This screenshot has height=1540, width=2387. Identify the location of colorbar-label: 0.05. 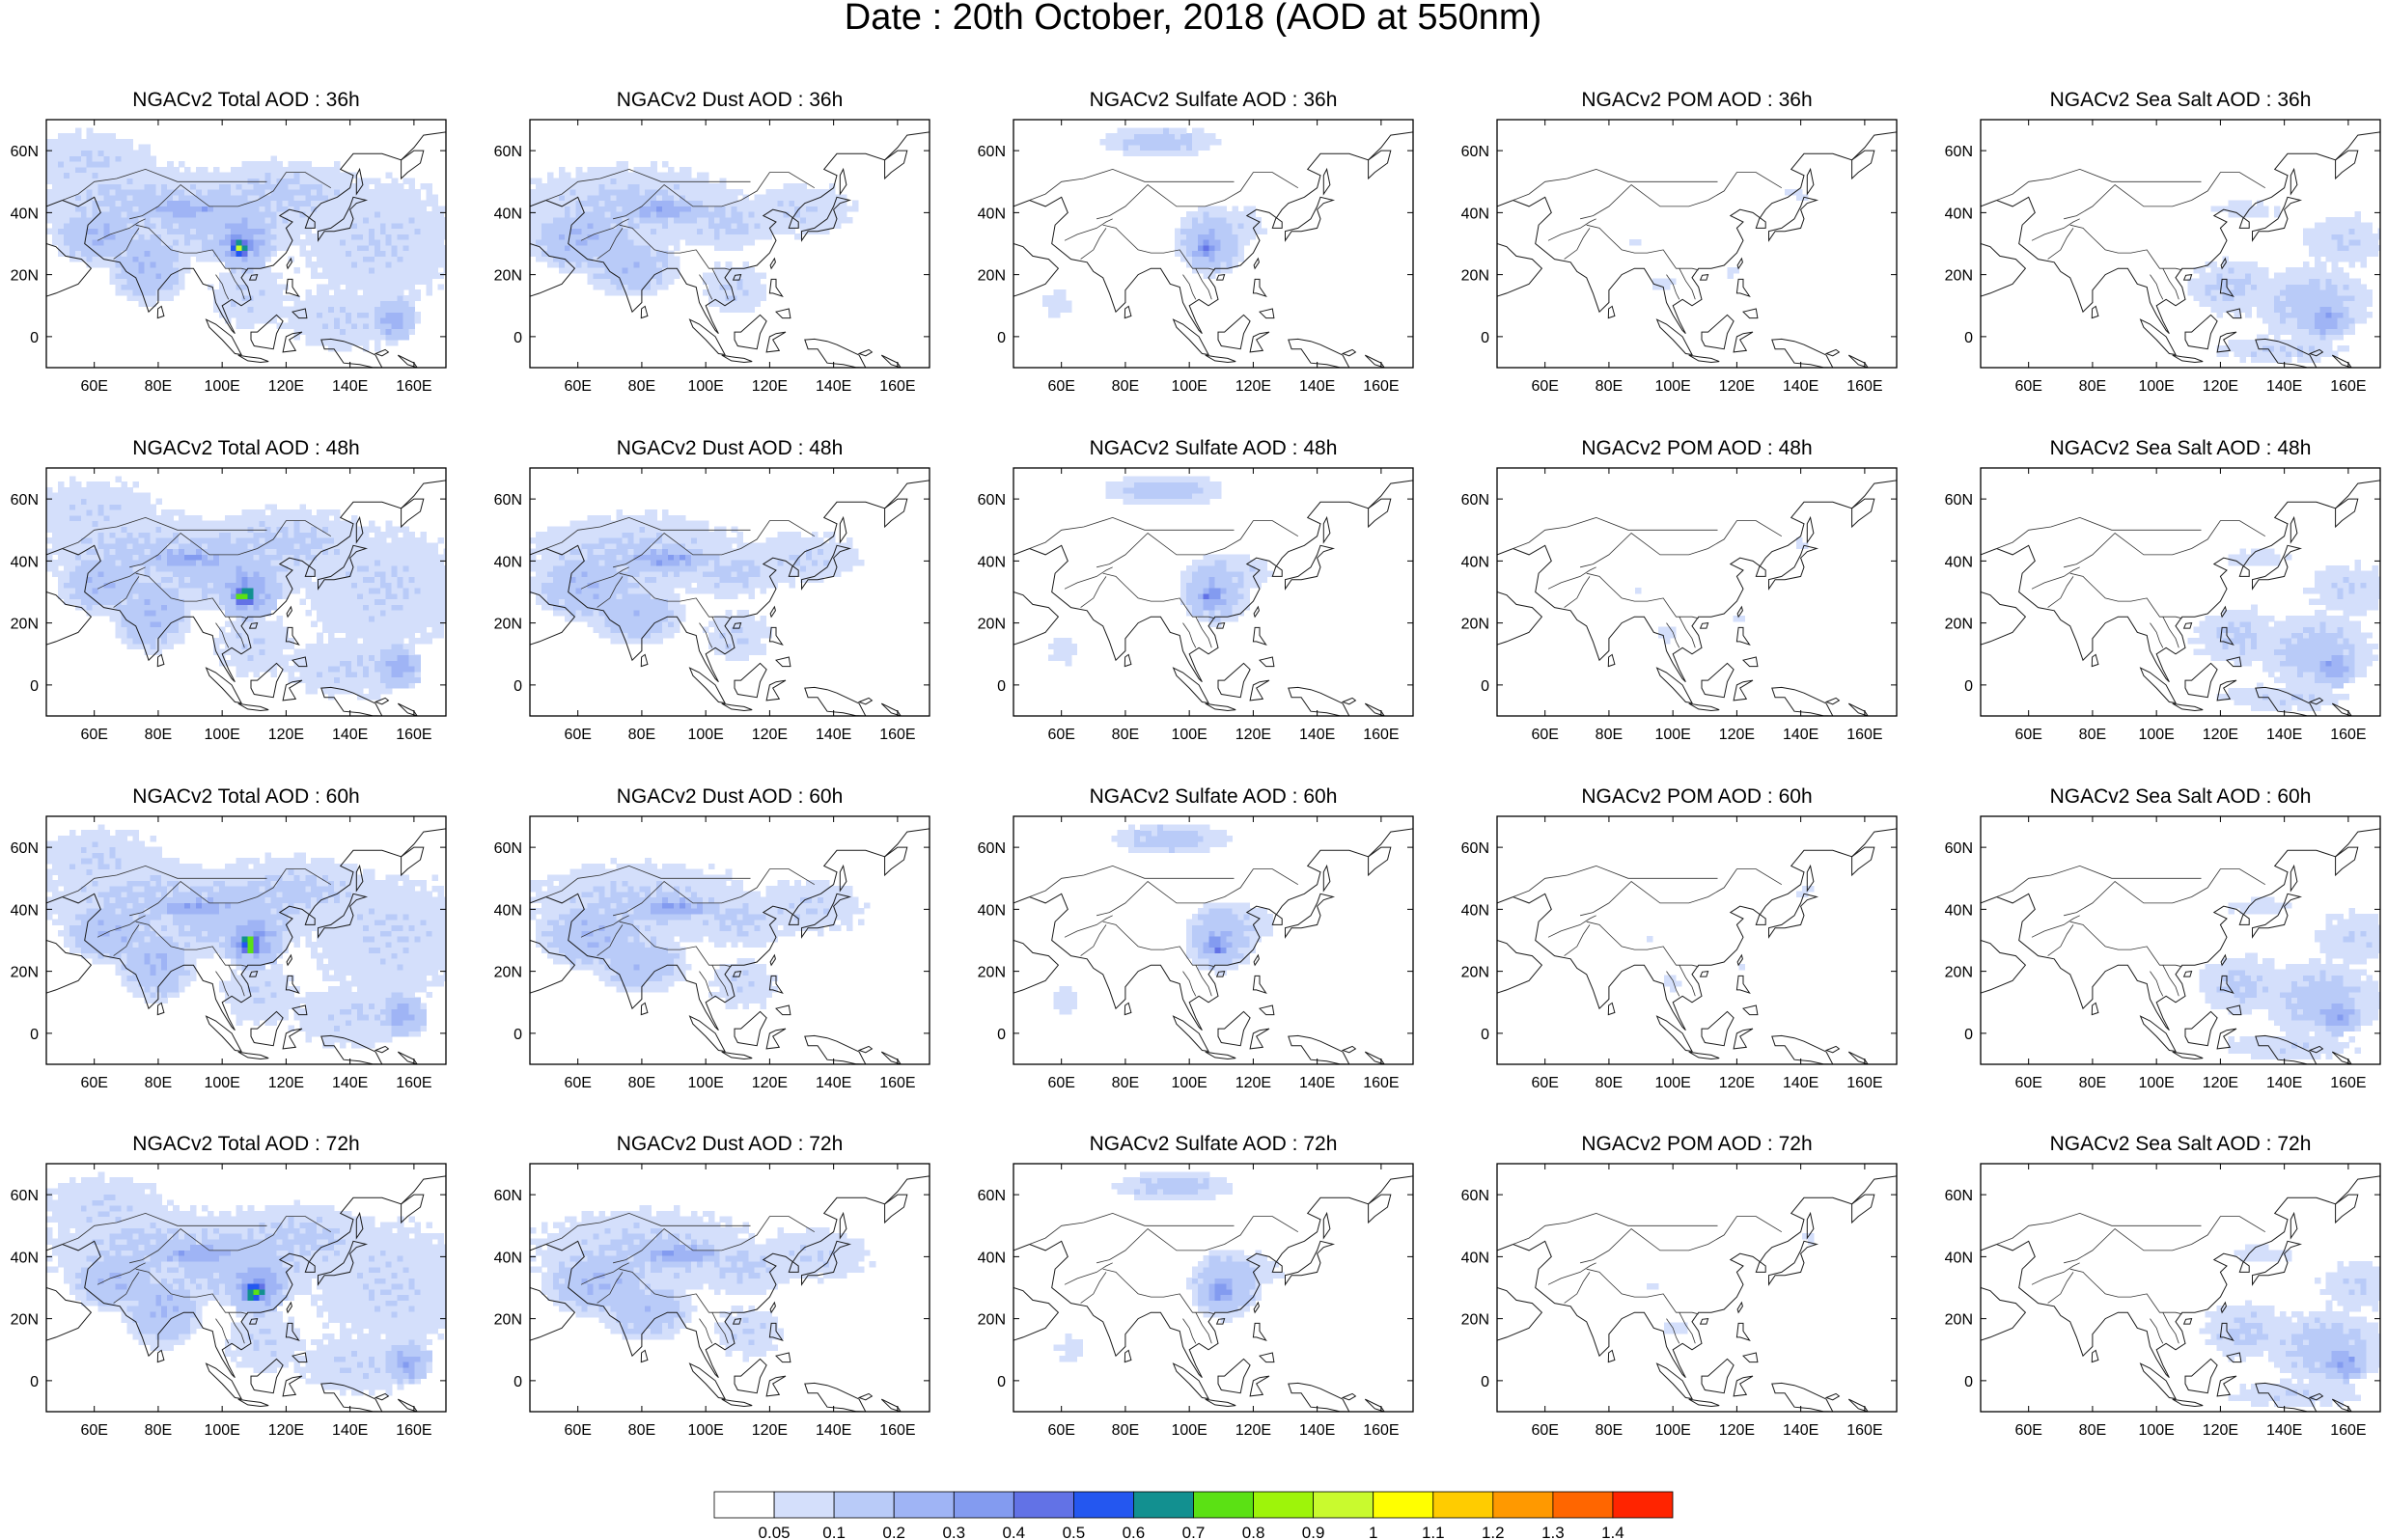
(775, 1532).